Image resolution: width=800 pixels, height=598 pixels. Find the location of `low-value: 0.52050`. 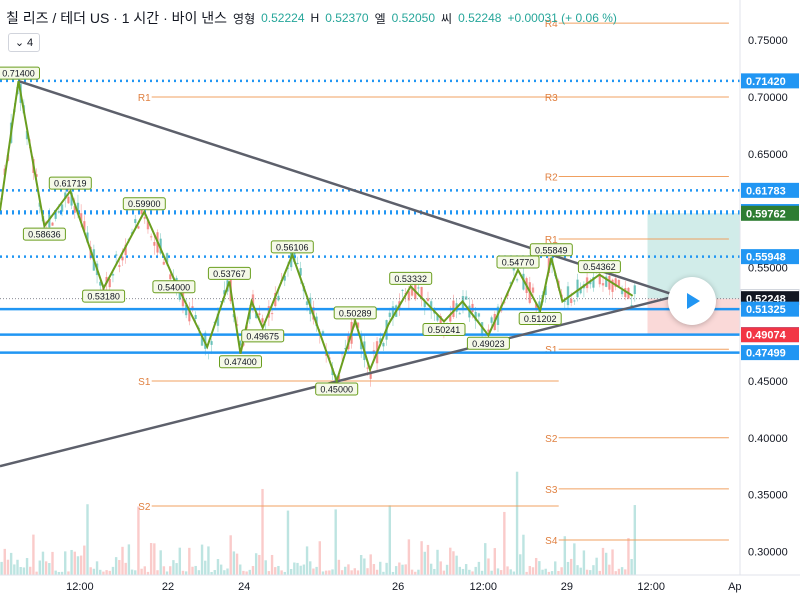

low-value: 0.52050 is located at coordinates (413, 18).